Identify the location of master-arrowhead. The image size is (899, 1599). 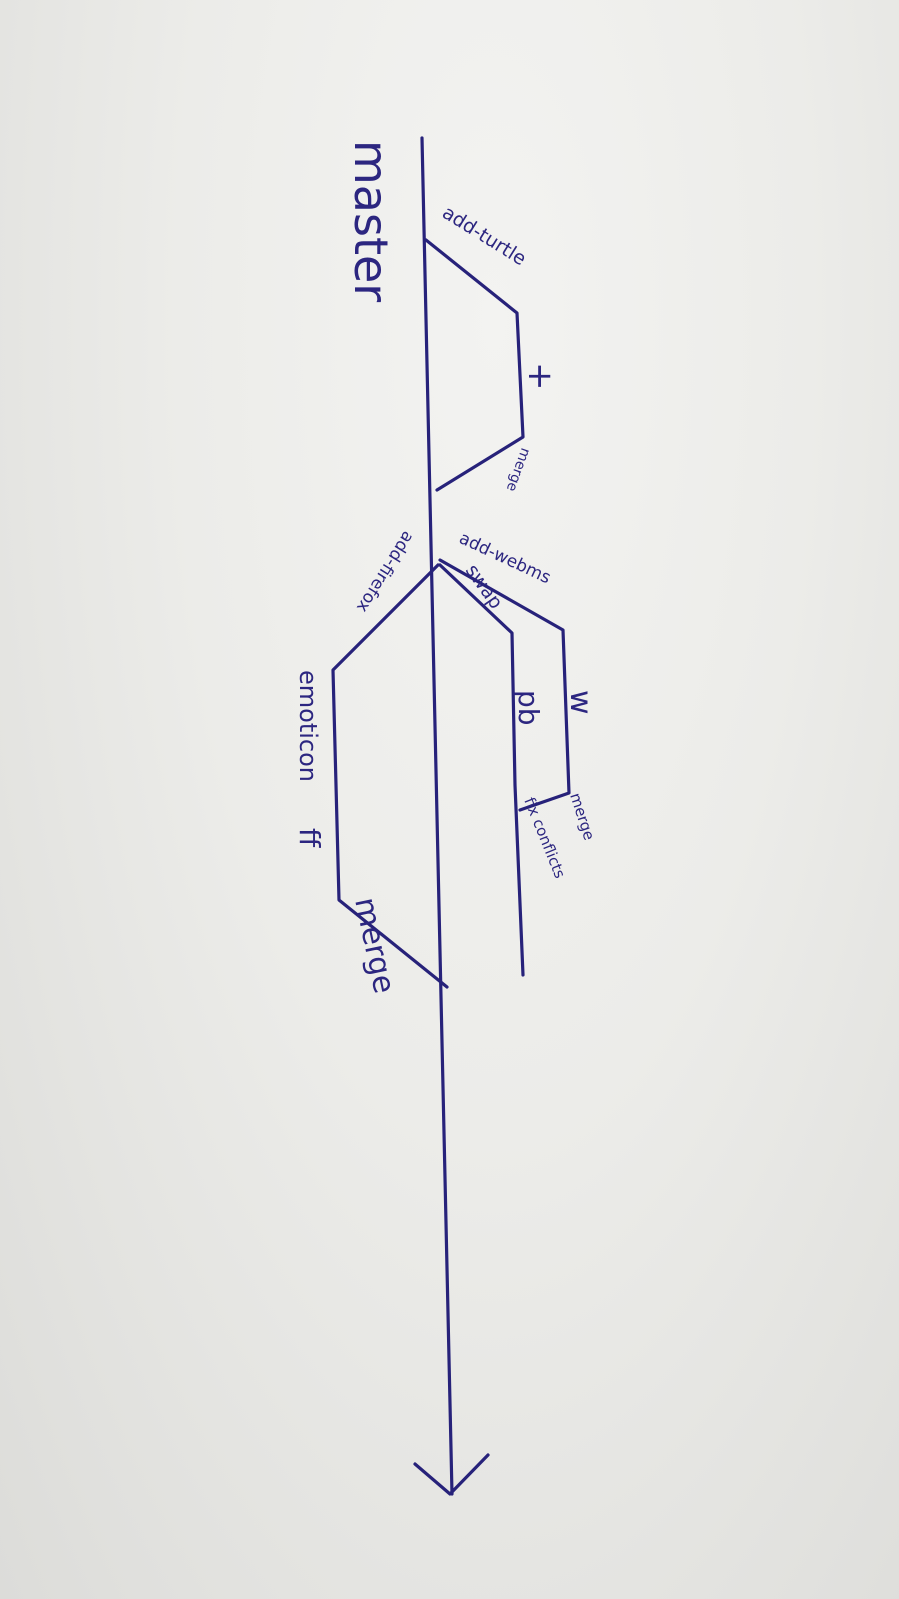
(451, 1474).